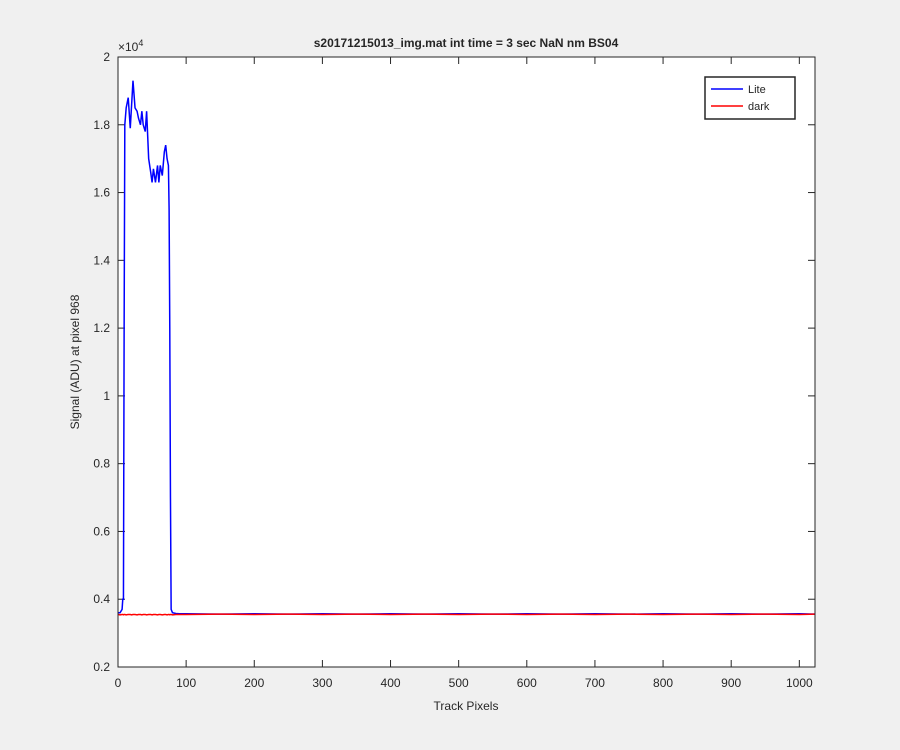 The image size is (900, 750). I want to click on y-tick-label: 1.2, so click(101, 328).